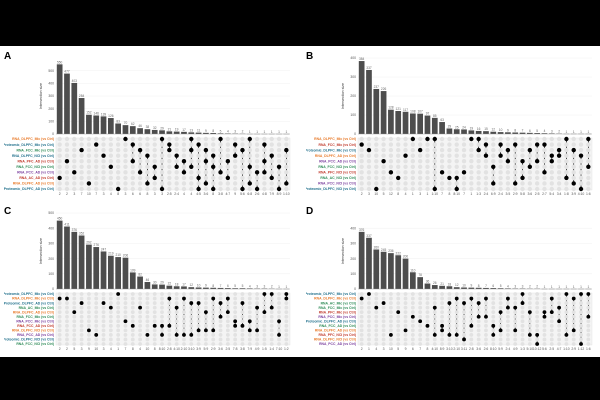 This screenshot has height=400, width=600. I want to click on x-tick-label: 3:4, so click(559, 194).